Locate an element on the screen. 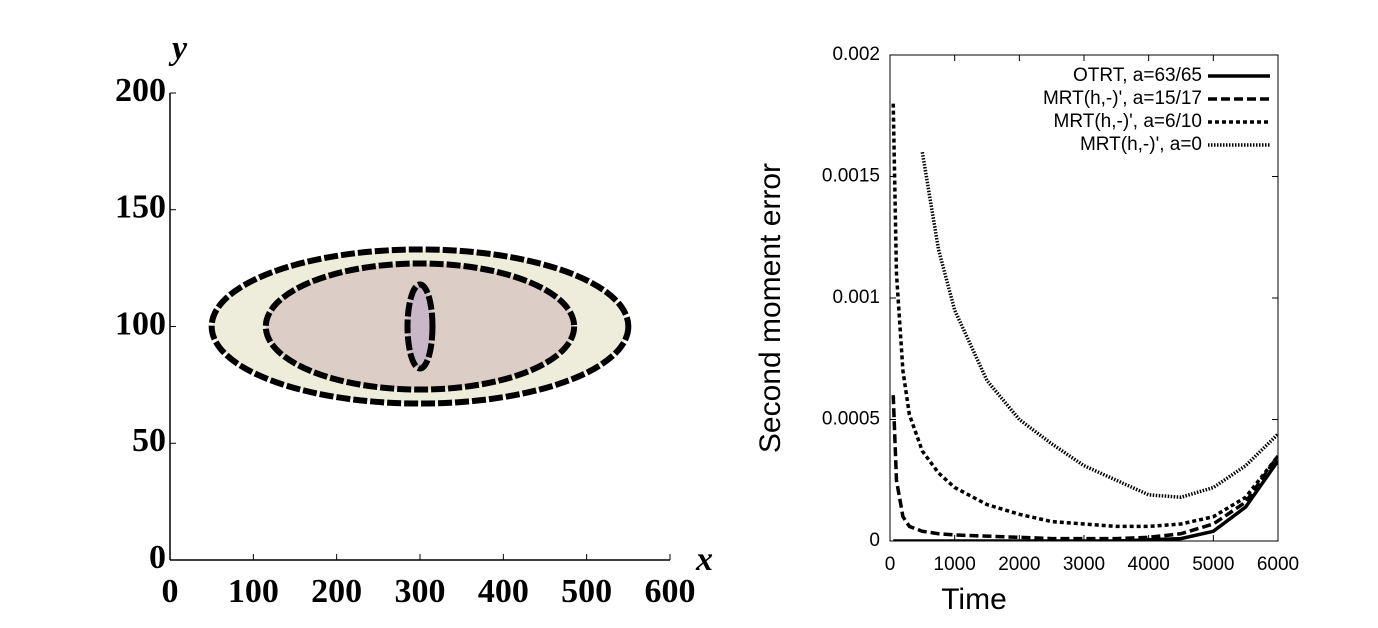 Image resolution: width=1378 pixels, height=628 pixels. y-tick-label: 0.0015 is located at coordinates (851, 176).